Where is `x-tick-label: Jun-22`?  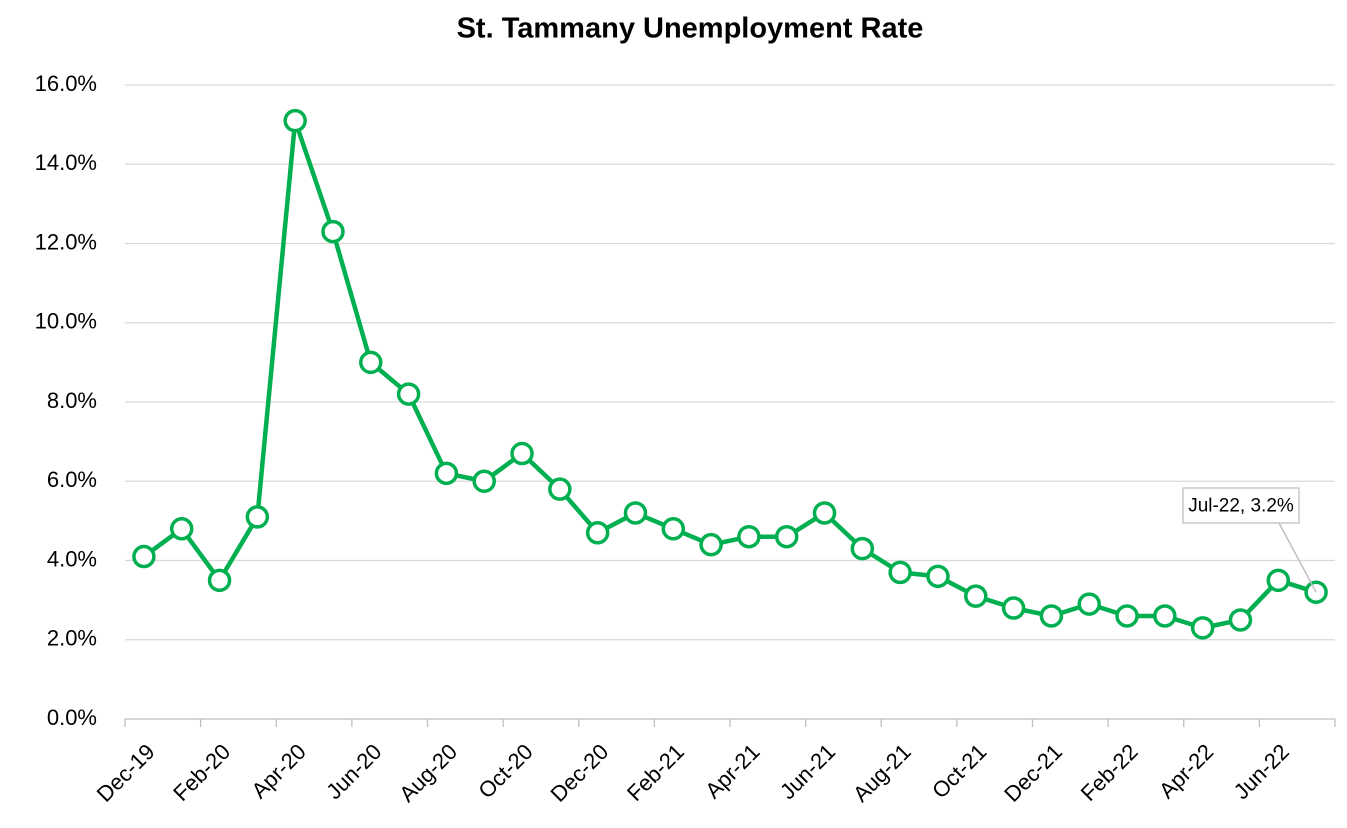 x-tick-label: Jun-22 is located at coordinates (1261, 771).